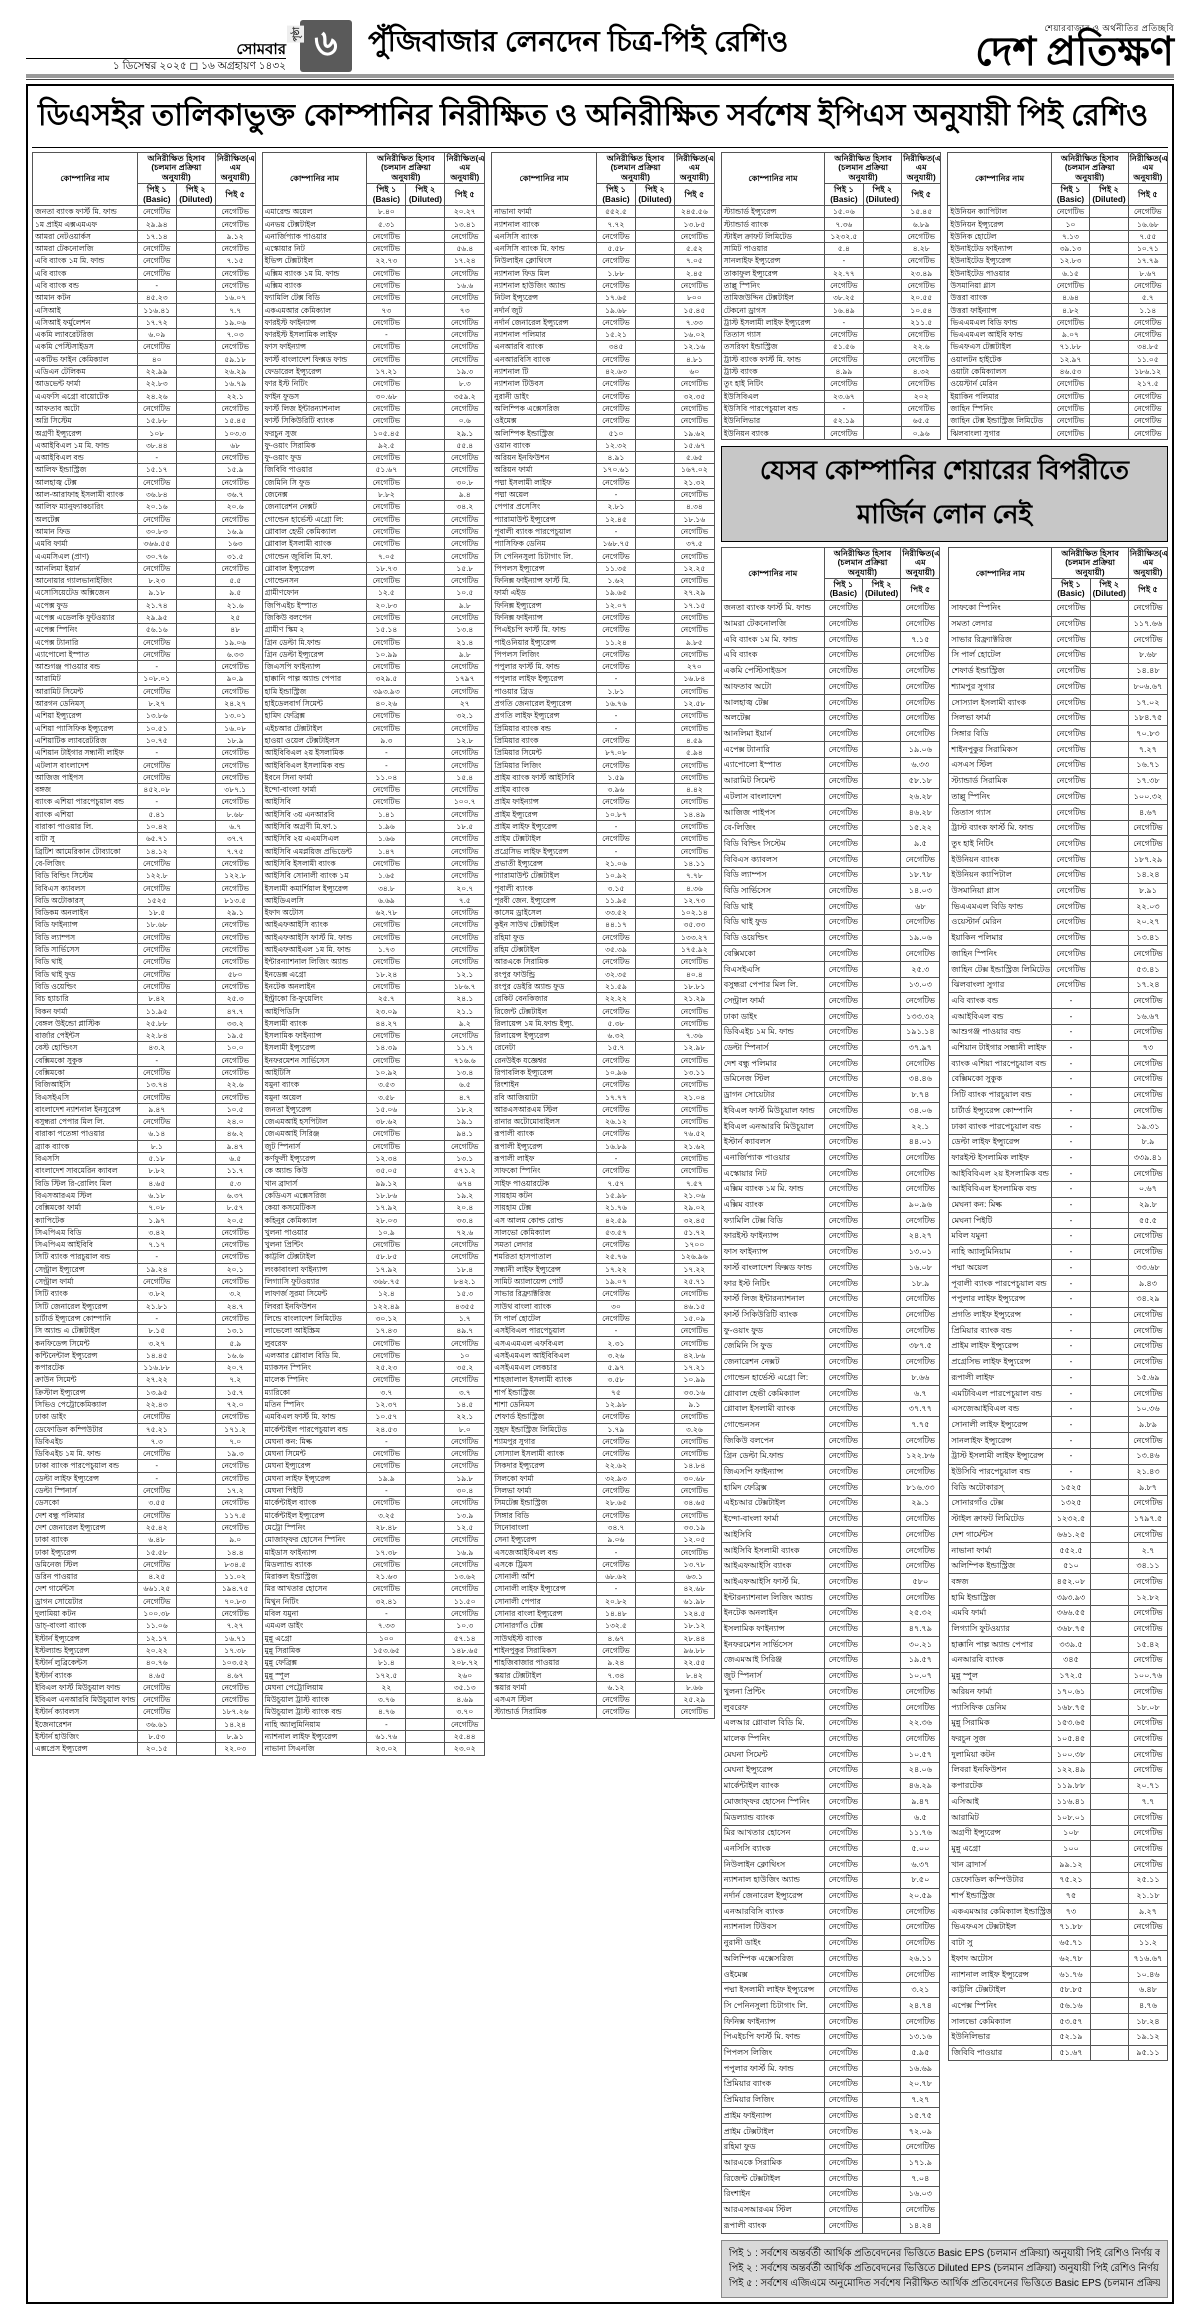 Image resolution: width=1200 pixels, height=2314 pixels. Describe the element at coordinates (1148, 734) in the screenshot. I see `pe5-value: ৭০.৮৩` at that location.